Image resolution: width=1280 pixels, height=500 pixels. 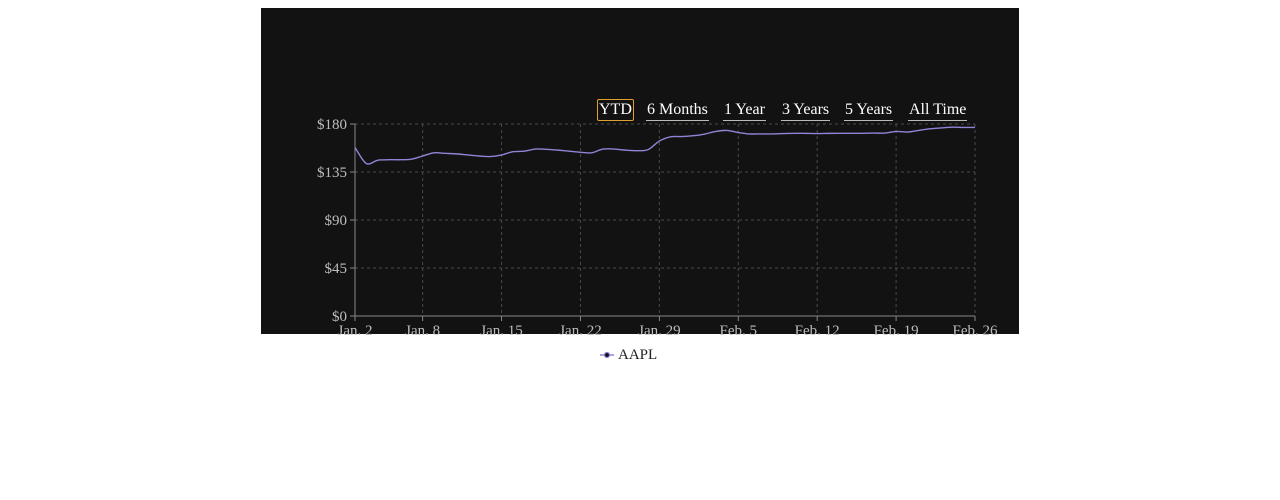 What do you see at coordinates (896, 331) in the screenshot?
I see `x-tick-label: Feb. 19` at bounding box center [896, 331].